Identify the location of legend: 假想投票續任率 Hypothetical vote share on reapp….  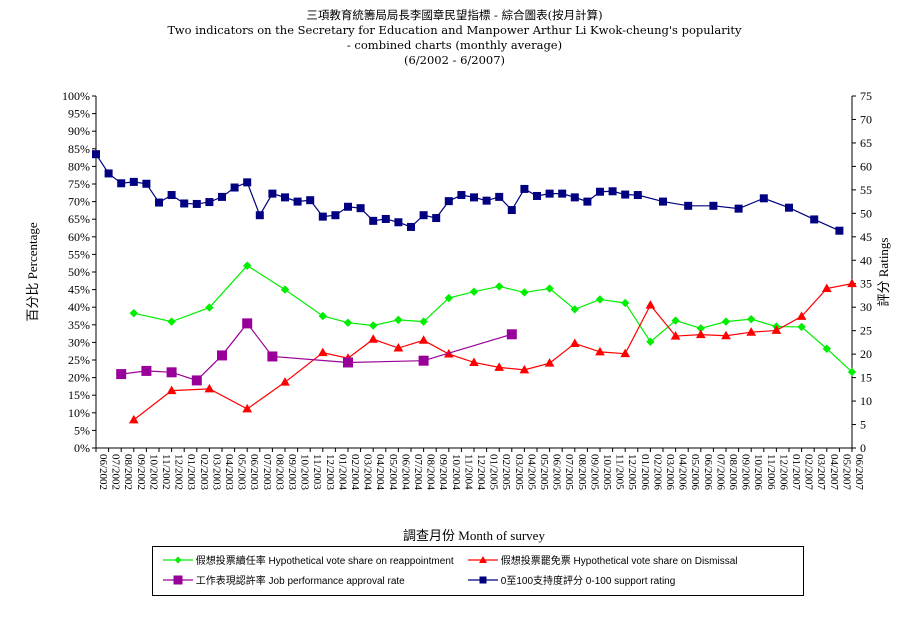
(478, 571).